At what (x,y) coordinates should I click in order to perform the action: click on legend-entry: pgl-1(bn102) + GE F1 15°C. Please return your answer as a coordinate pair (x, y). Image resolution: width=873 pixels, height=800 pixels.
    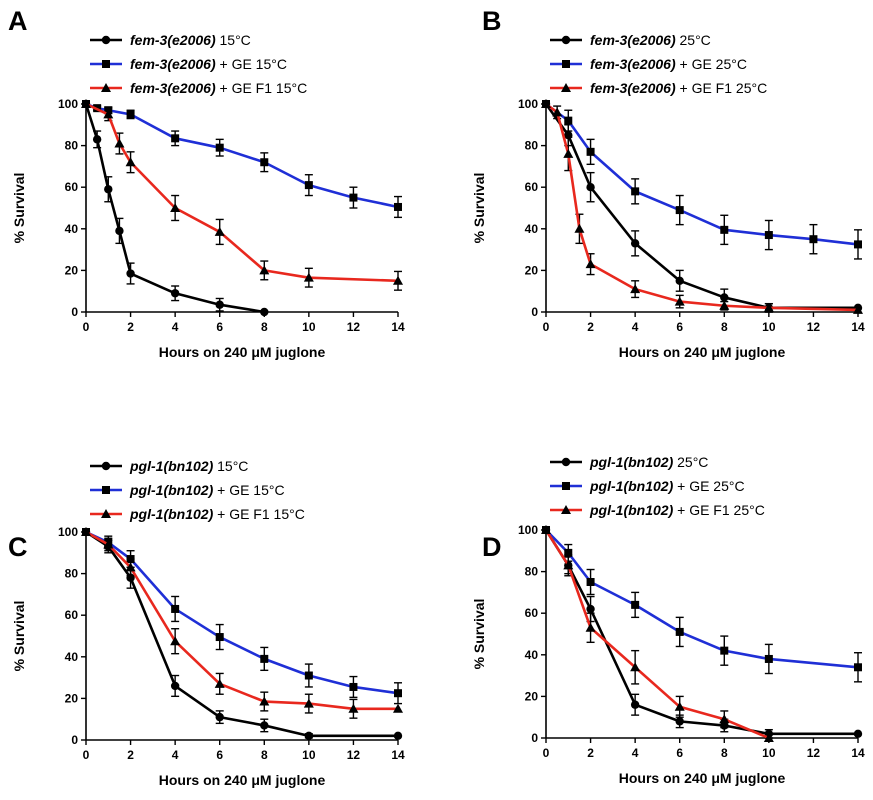
    Looking at the image, I should click on (217, 514).